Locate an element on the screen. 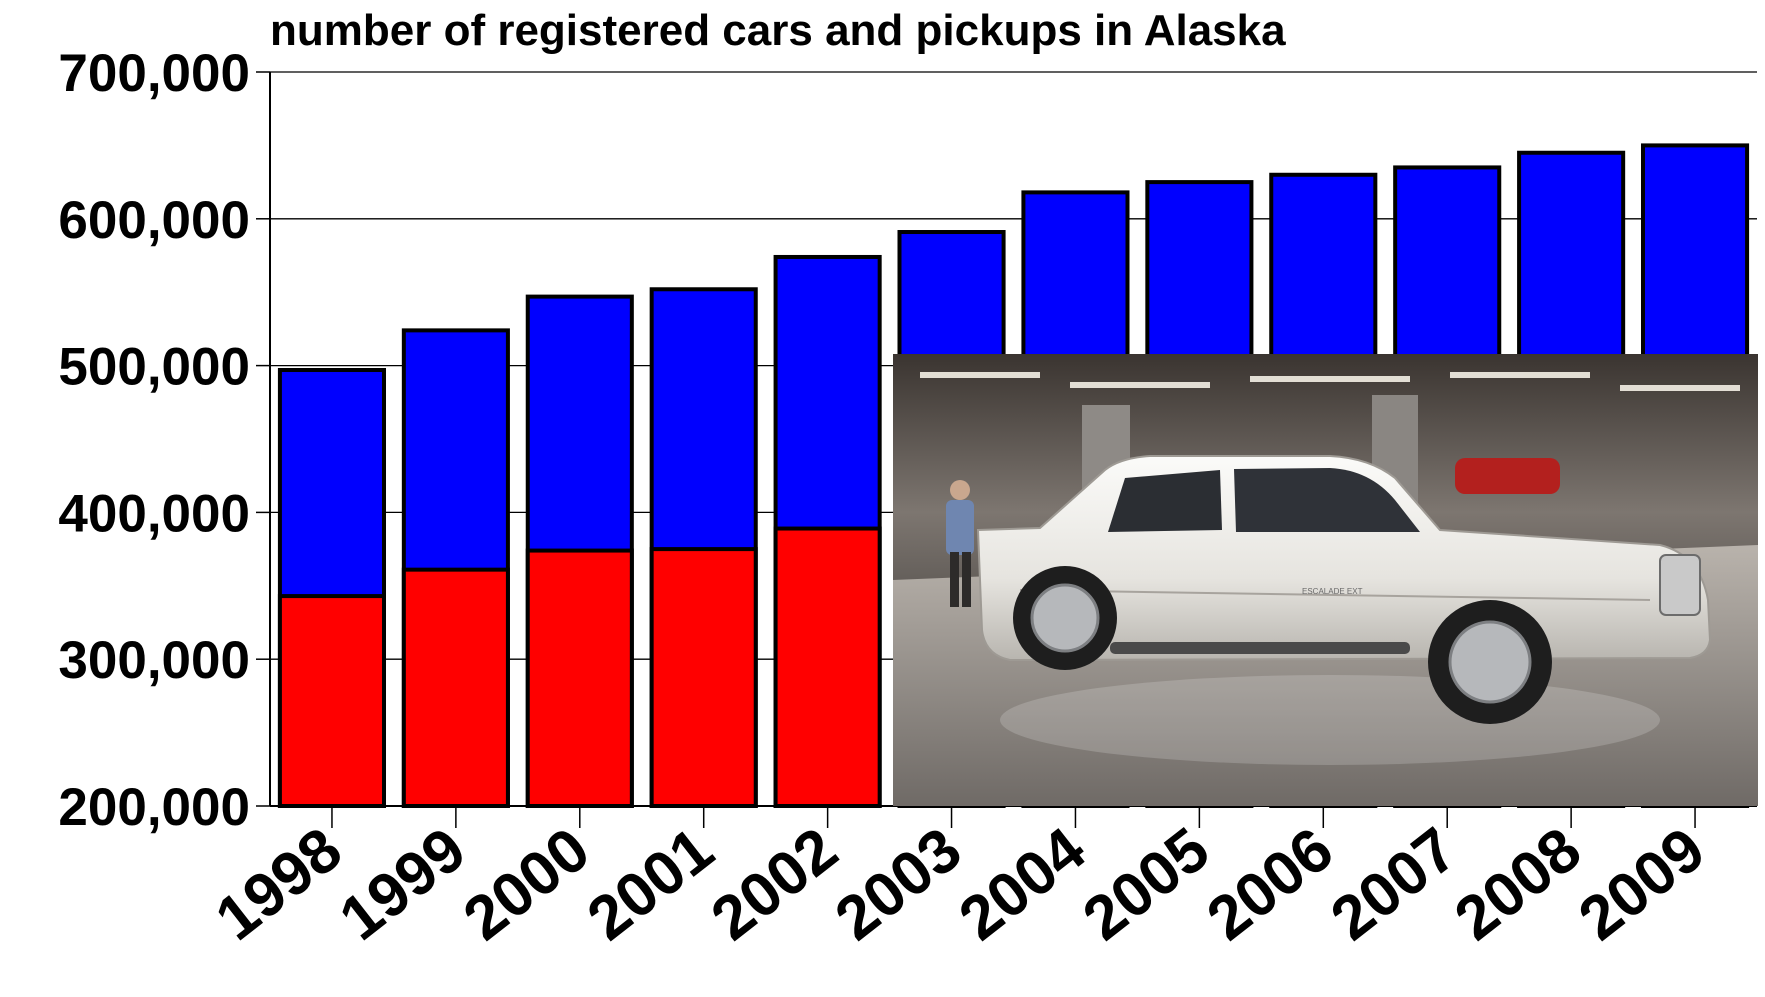 Image resolution: width=1765 pixels, height=997 pixels. pickup-truck: ESCALADE EXT is located at coordinates (1344, 589).